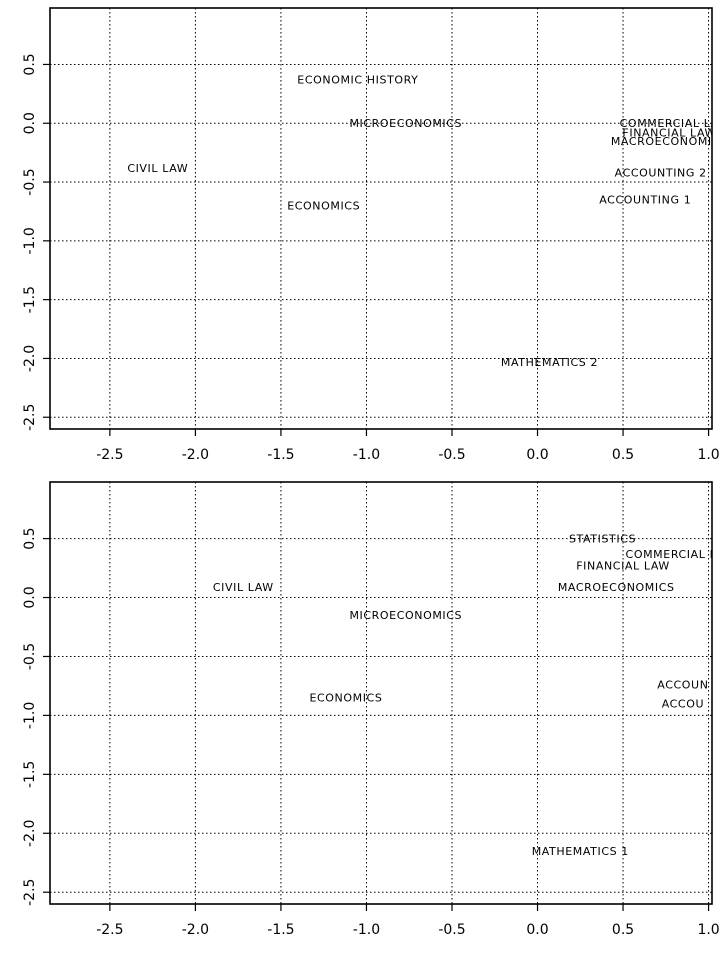  What do you see at coordinates (683, 704) in the screenshot?
I see `point-label: ACCOU` at bounding box center [683, 704].